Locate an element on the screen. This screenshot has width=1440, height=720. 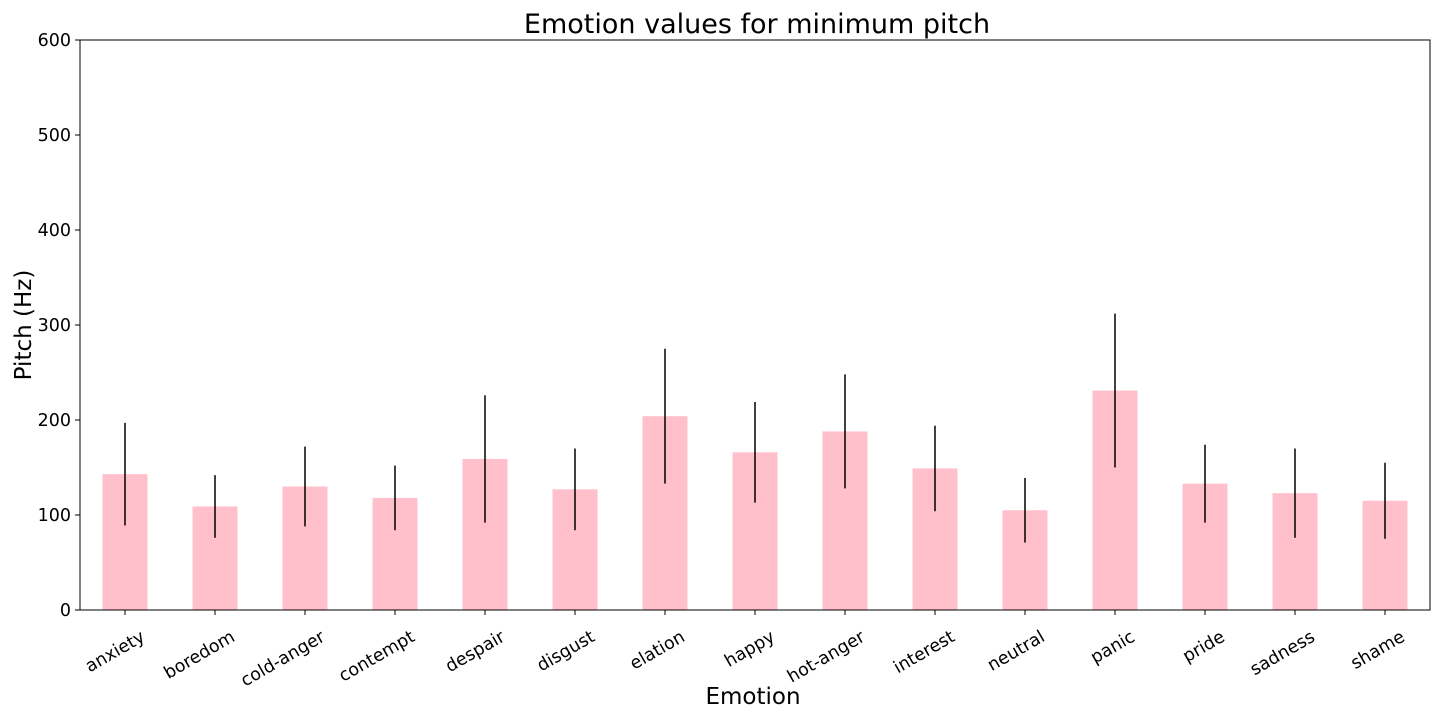
x-tick-label-sadness: sadness is located at coordinates (1283, 653).